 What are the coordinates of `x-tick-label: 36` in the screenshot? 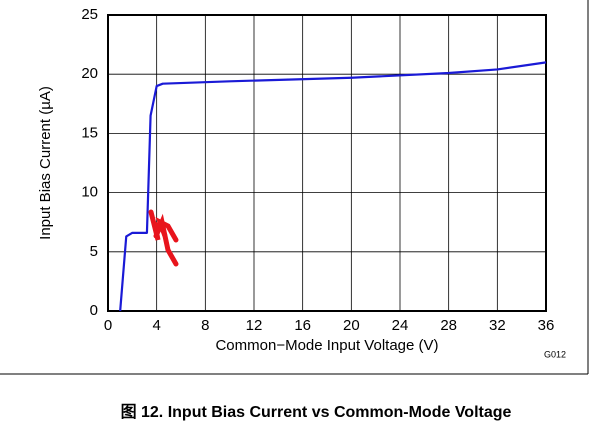 It's located at (546, 325).